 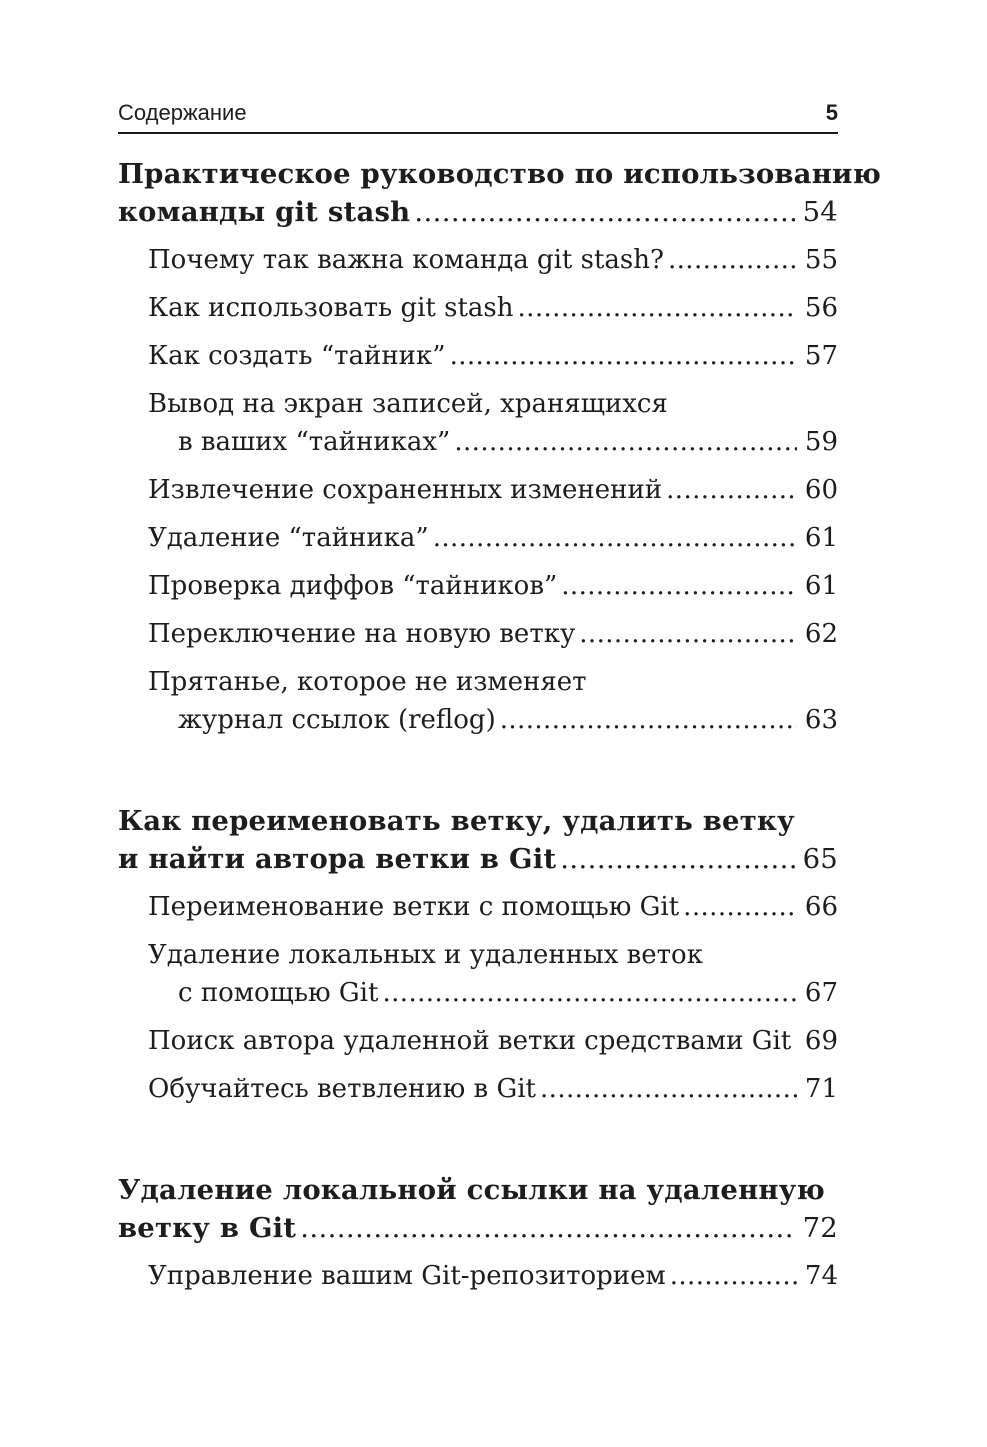 I want to click on current-page-number: 5, so click(x=831, y=112).